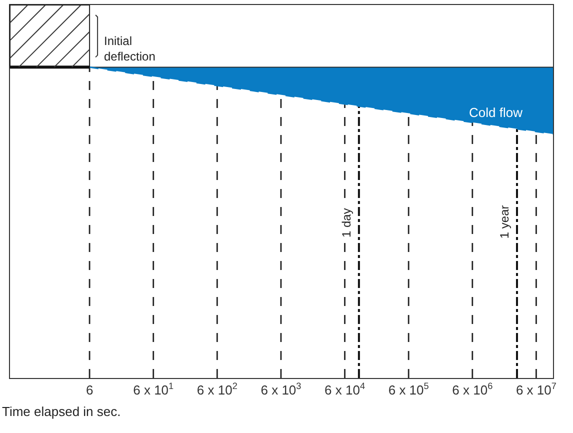 This screenshot has height=433, width=573. I want to click on x-tick-label: 6 x 10$^{1}$, so click(153, 389).